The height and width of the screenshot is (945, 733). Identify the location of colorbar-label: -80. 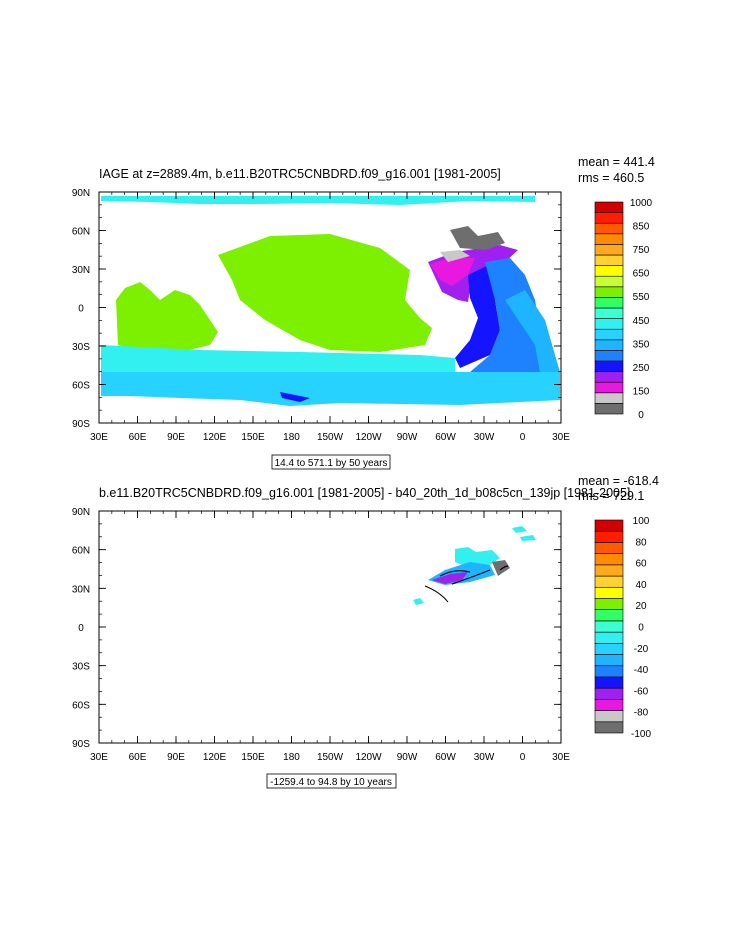
(641, 713).